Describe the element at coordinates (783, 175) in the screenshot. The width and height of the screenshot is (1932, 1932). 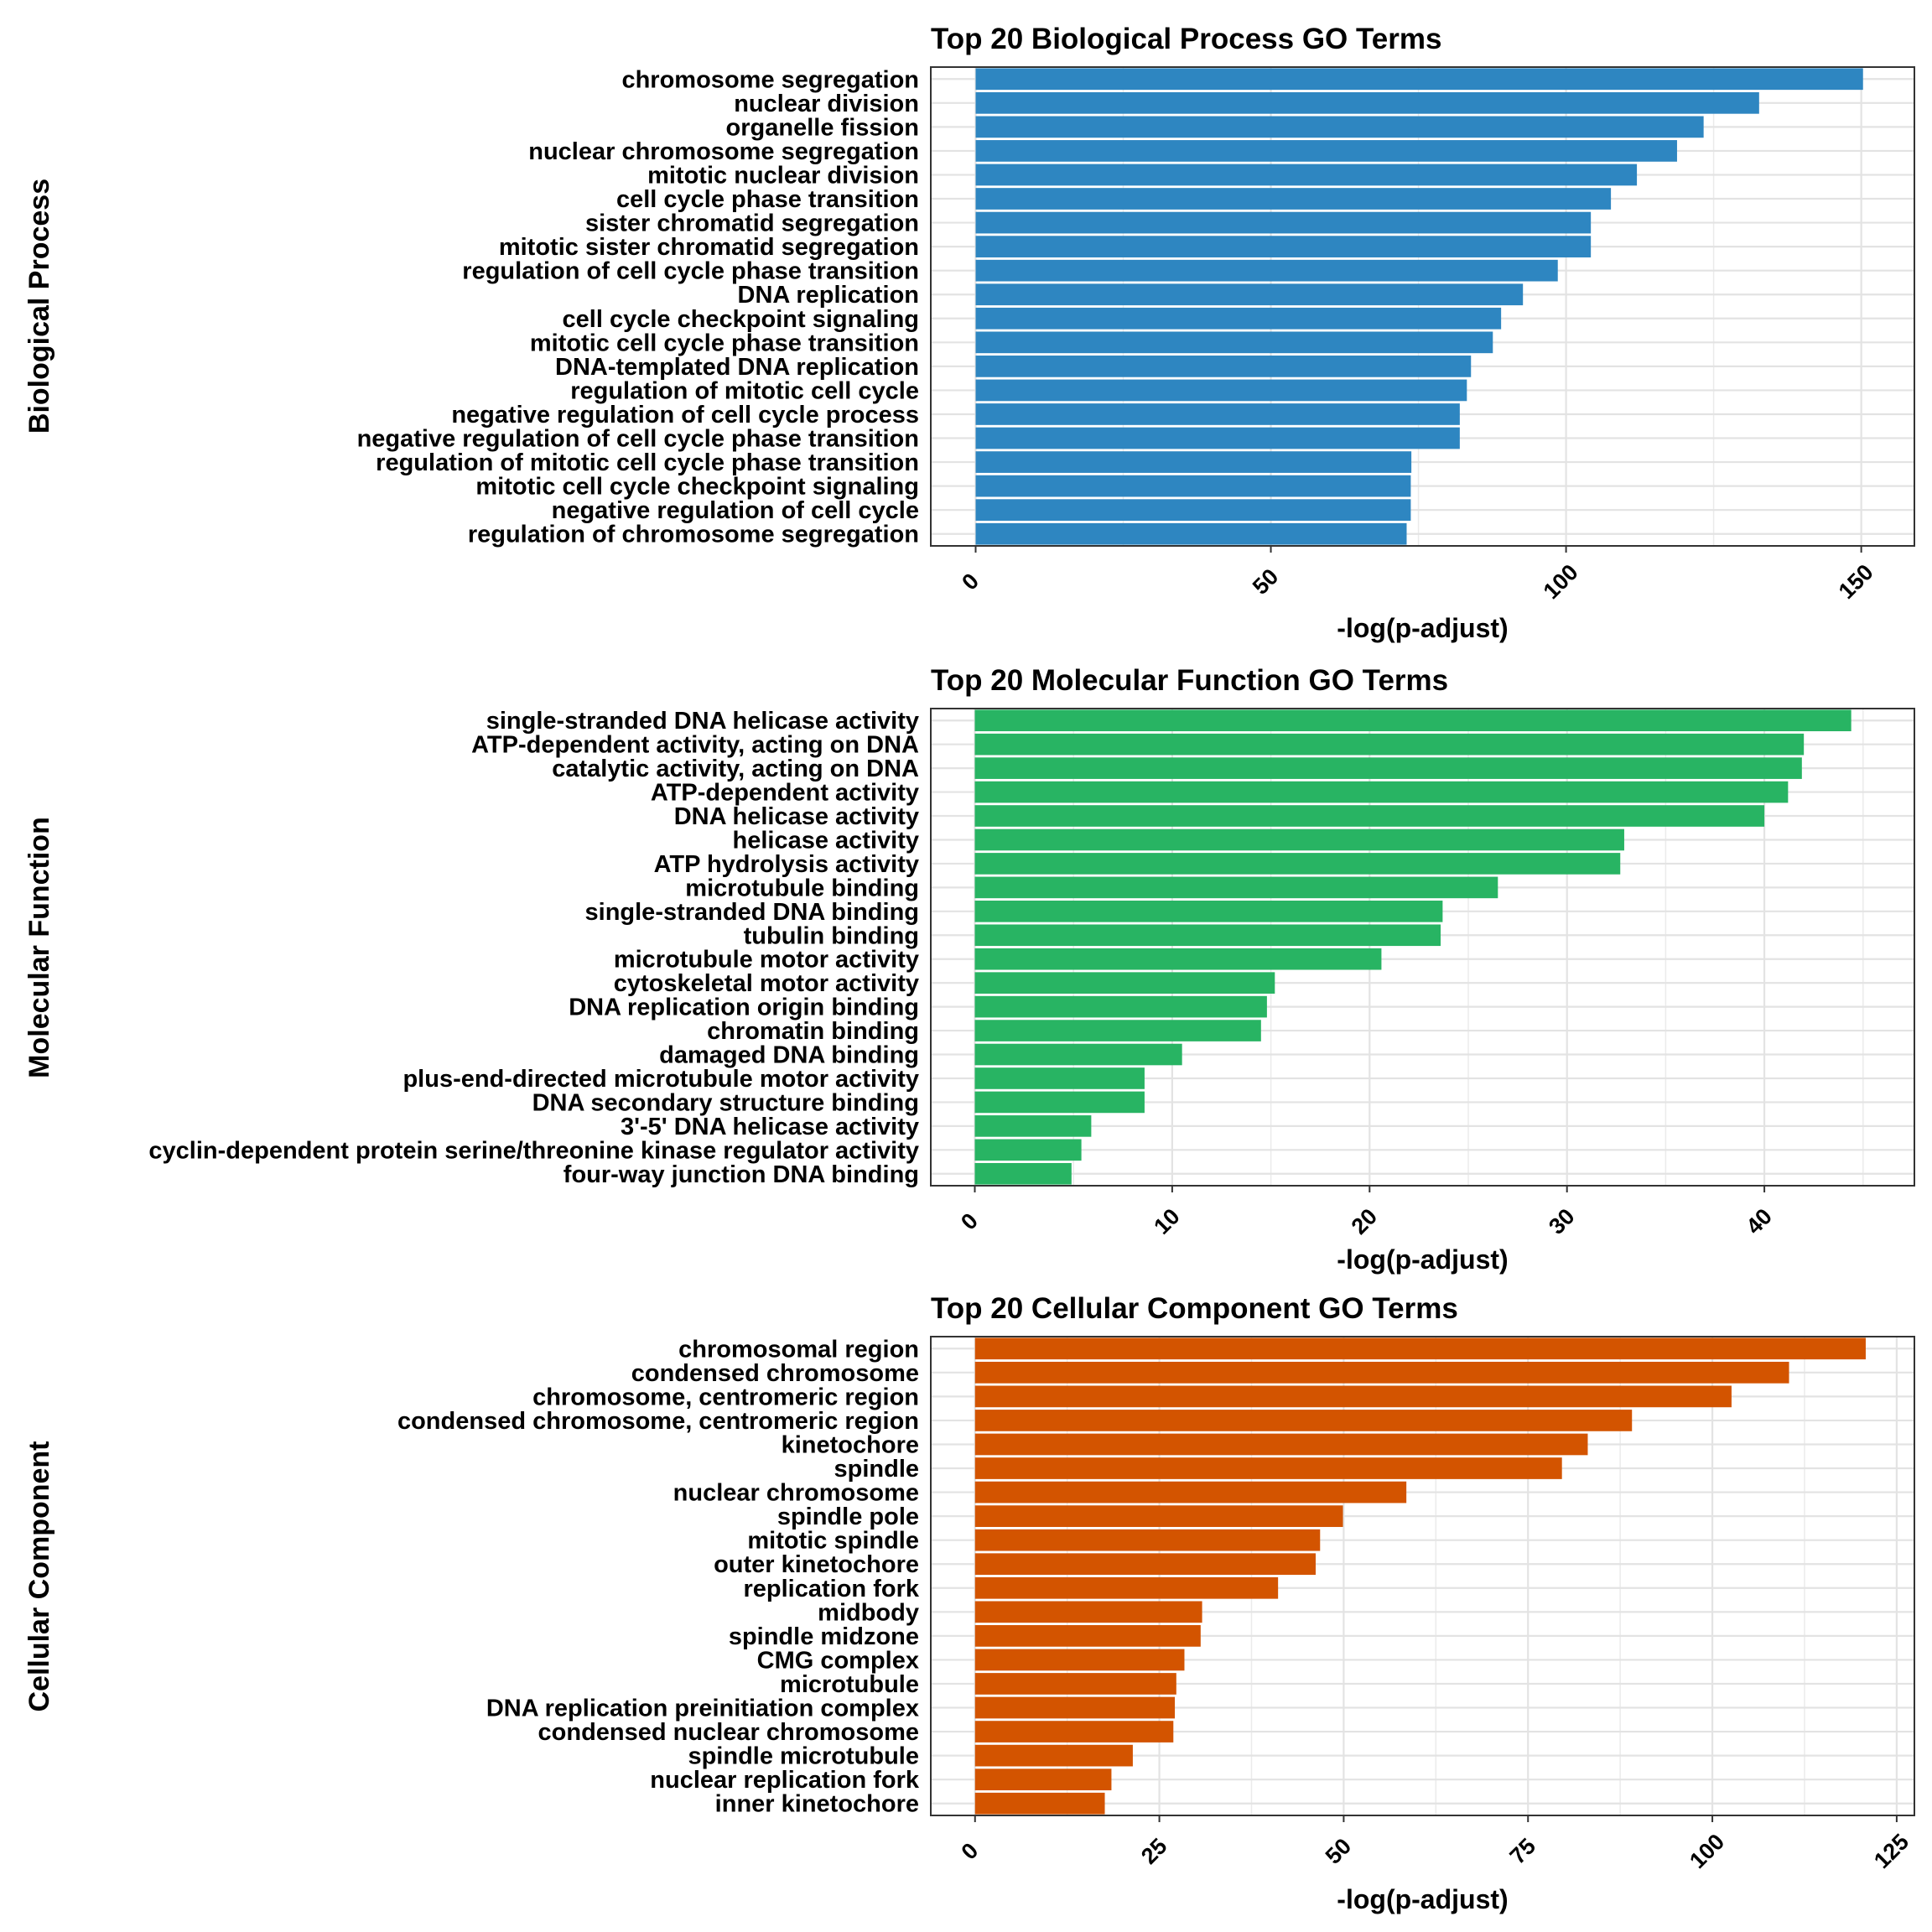
I see `category-label: mitotic nuclear division` at that location.